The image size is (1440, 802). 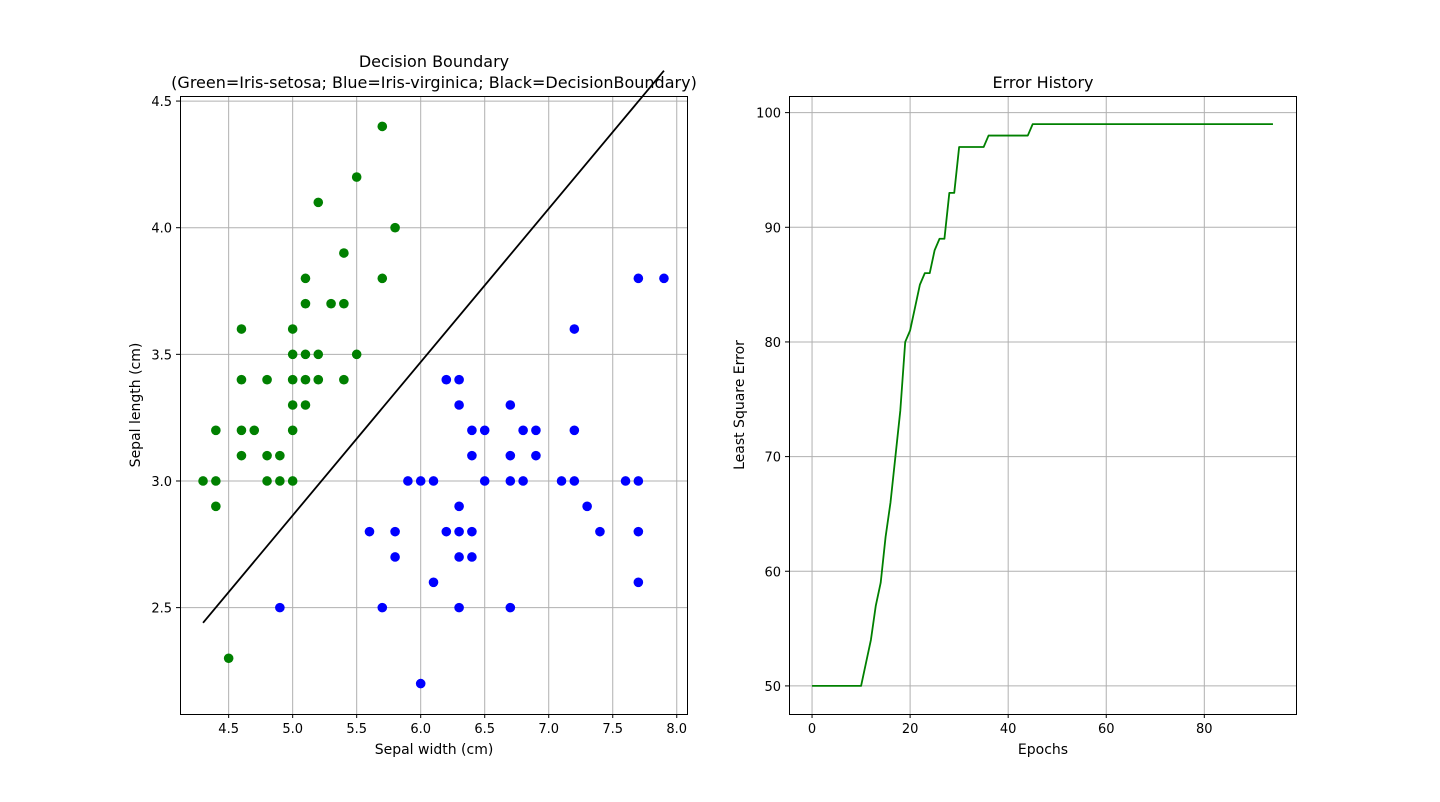 I want to click on y-tick-label: 50, so click(x=772, y=687).